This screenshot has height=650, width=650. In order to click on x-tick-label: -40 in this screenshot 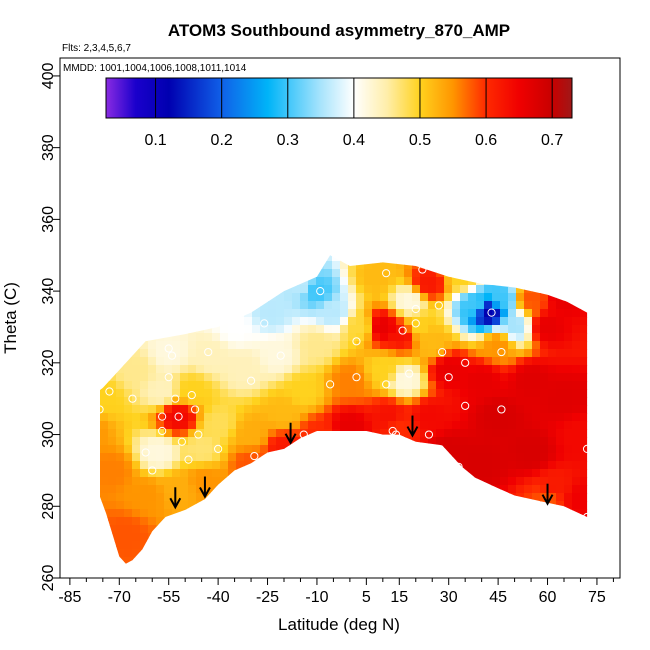, I will do `click(218, 597)`.